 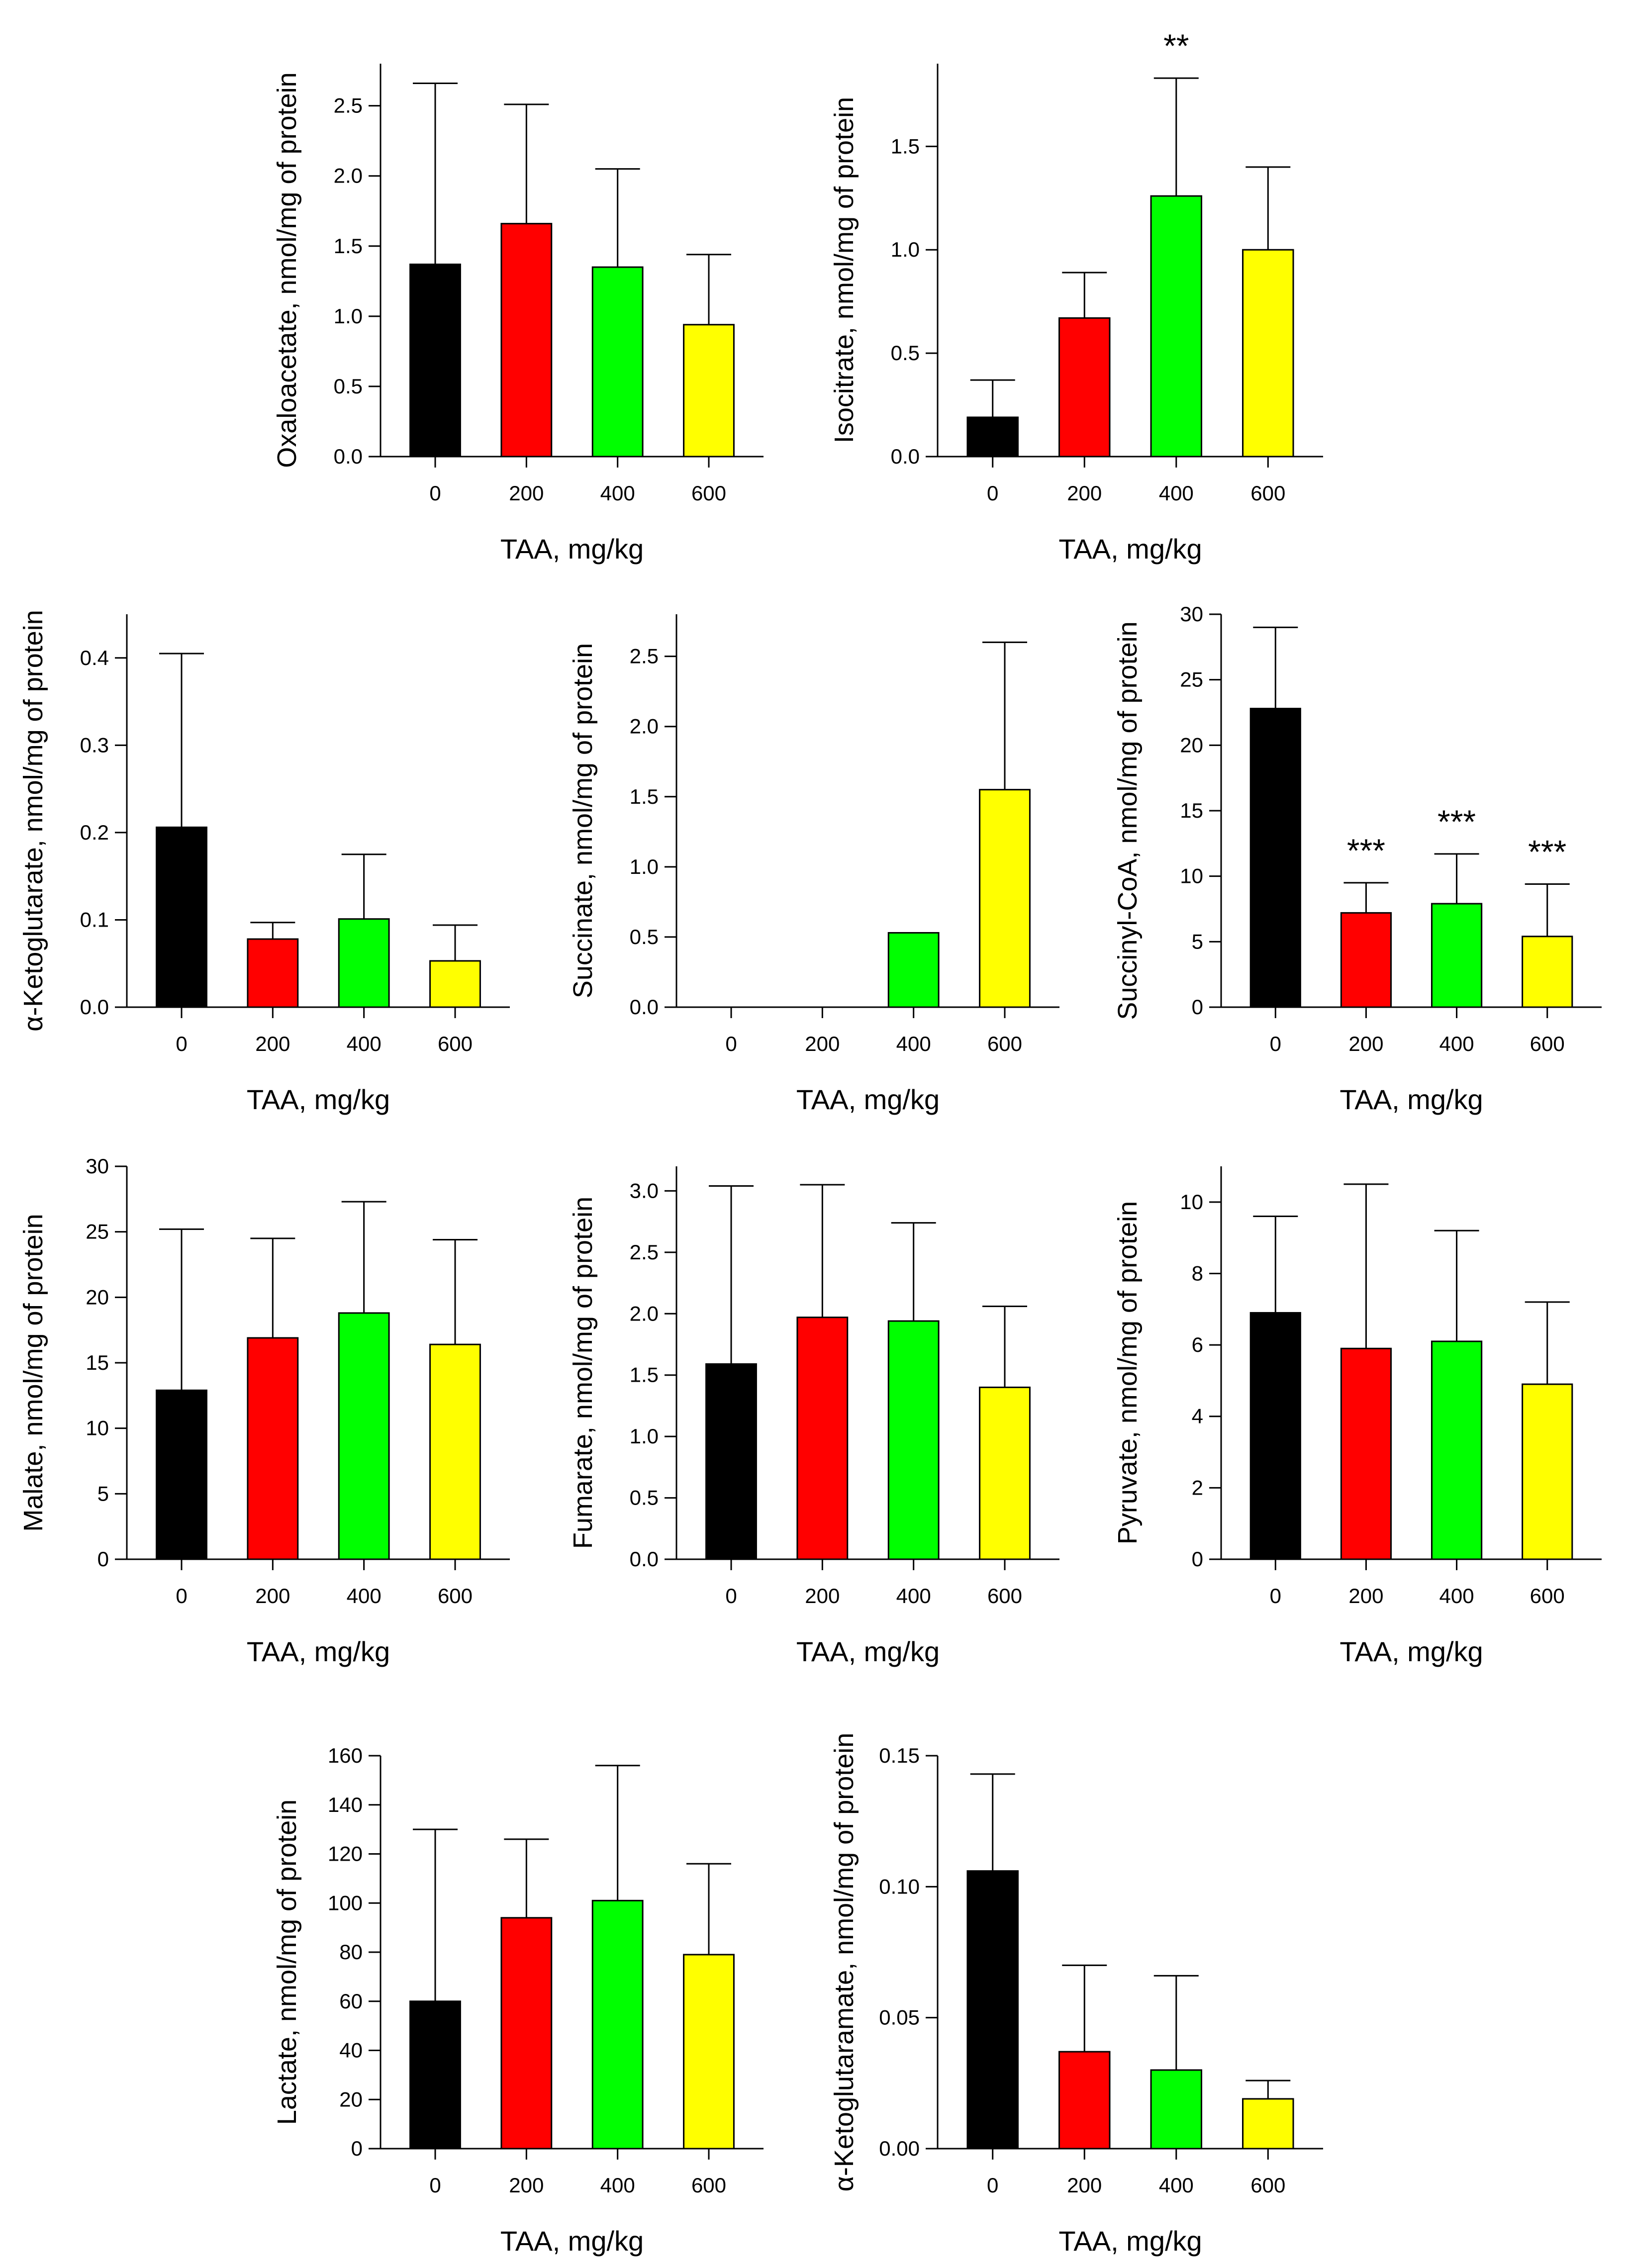 What do you see at coordinates (351, 2001) in the screenshot?
I see `y-tick-label: 60` at bounding box center [351, 2001].